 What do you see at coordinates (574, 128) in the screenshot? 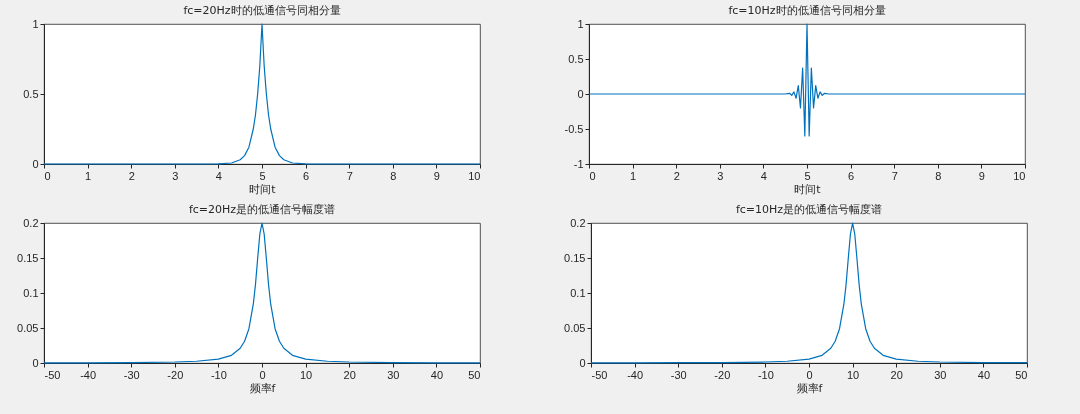
I see `y-tick-label: -0.5` at bounding box center [574, 128].